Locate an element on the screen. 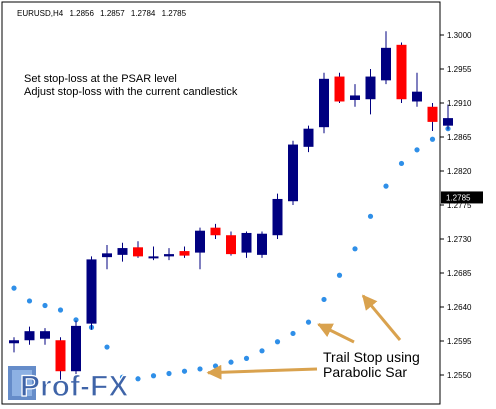 The width and height of the screenshot is (496, 409). y-tick-label: 1.2775 is located at coordinates (459, 205).